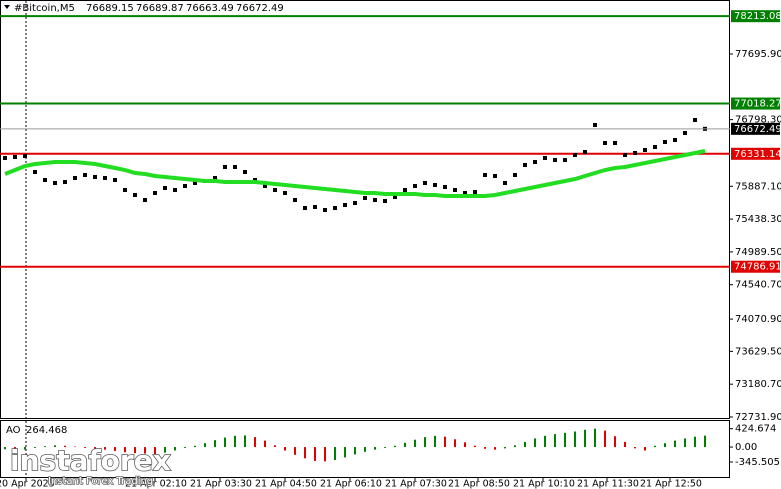 Image resolution: width=781 pixels, height=489 pixels. I want to click on y-tick-label: 73629.50, so click(758, 351).